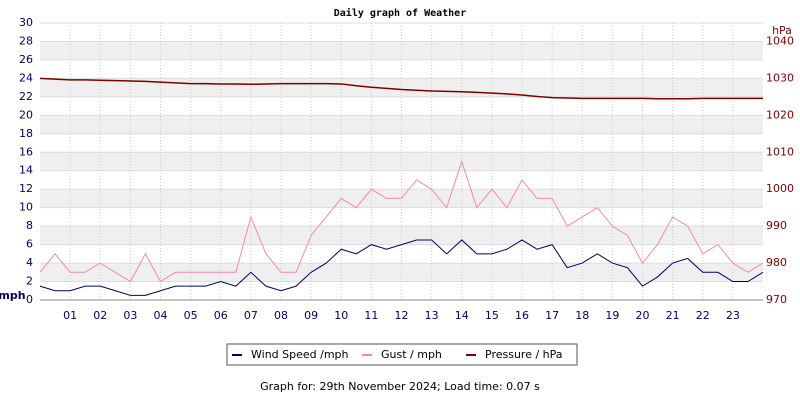 This screenshot has width=800, height=404. Describe the element at coordinates (524, 354) in the screenshot. I see `legend-label: Pressure / hPa` at that location.